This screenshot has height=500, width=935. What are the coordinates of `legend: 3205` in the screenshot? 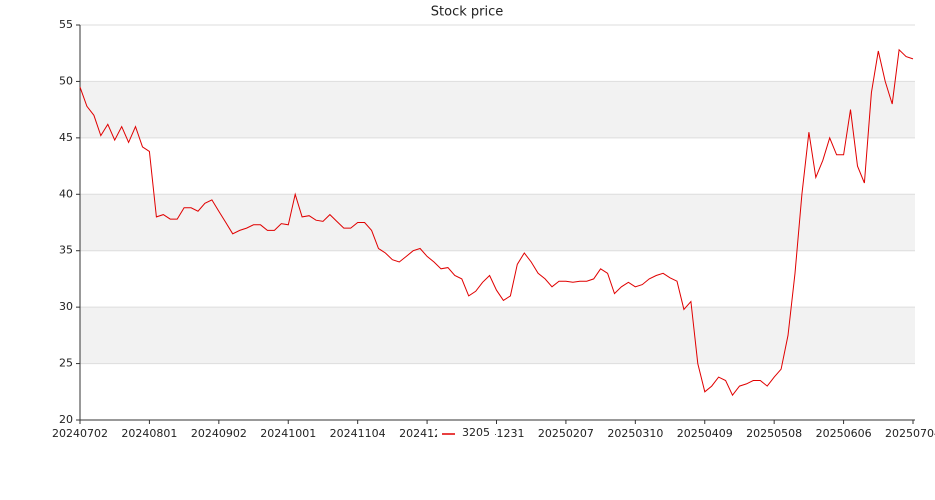 It's located at (466, 433).